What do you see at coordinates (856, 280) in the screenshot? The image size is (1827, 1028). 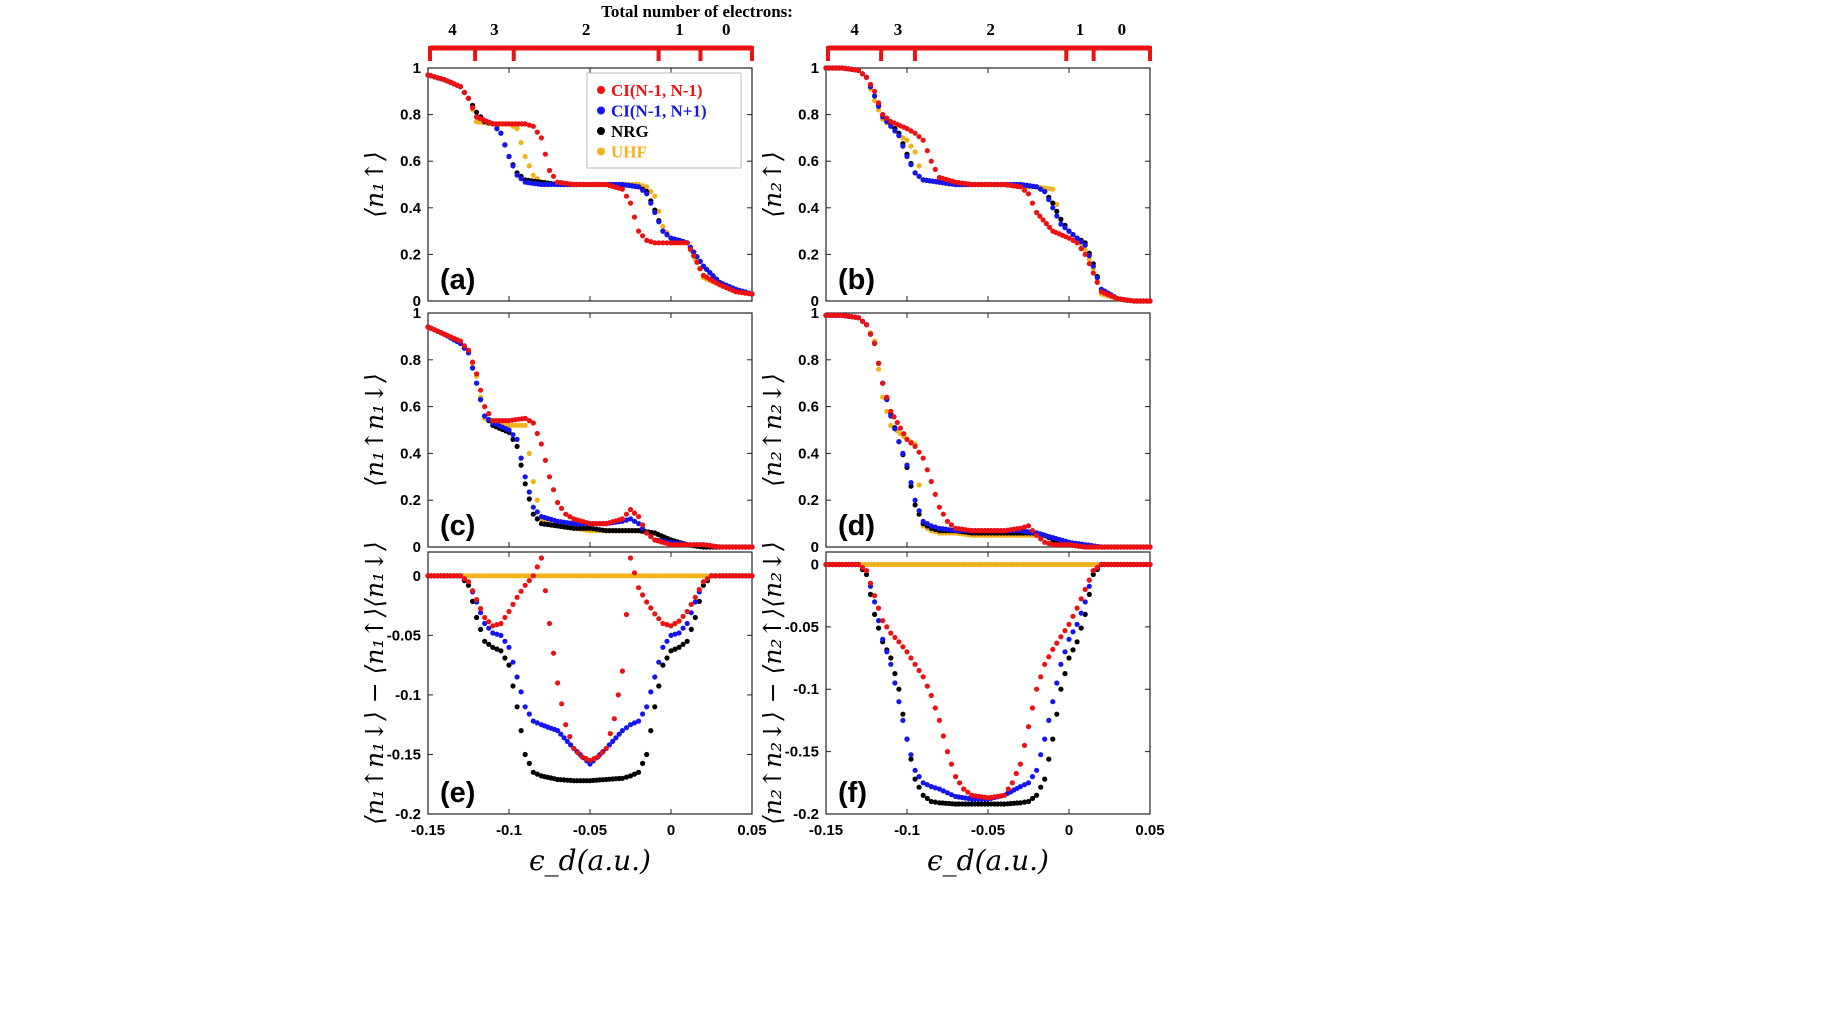 I see `panel-label: (b)` at bounding box center [856, 280].